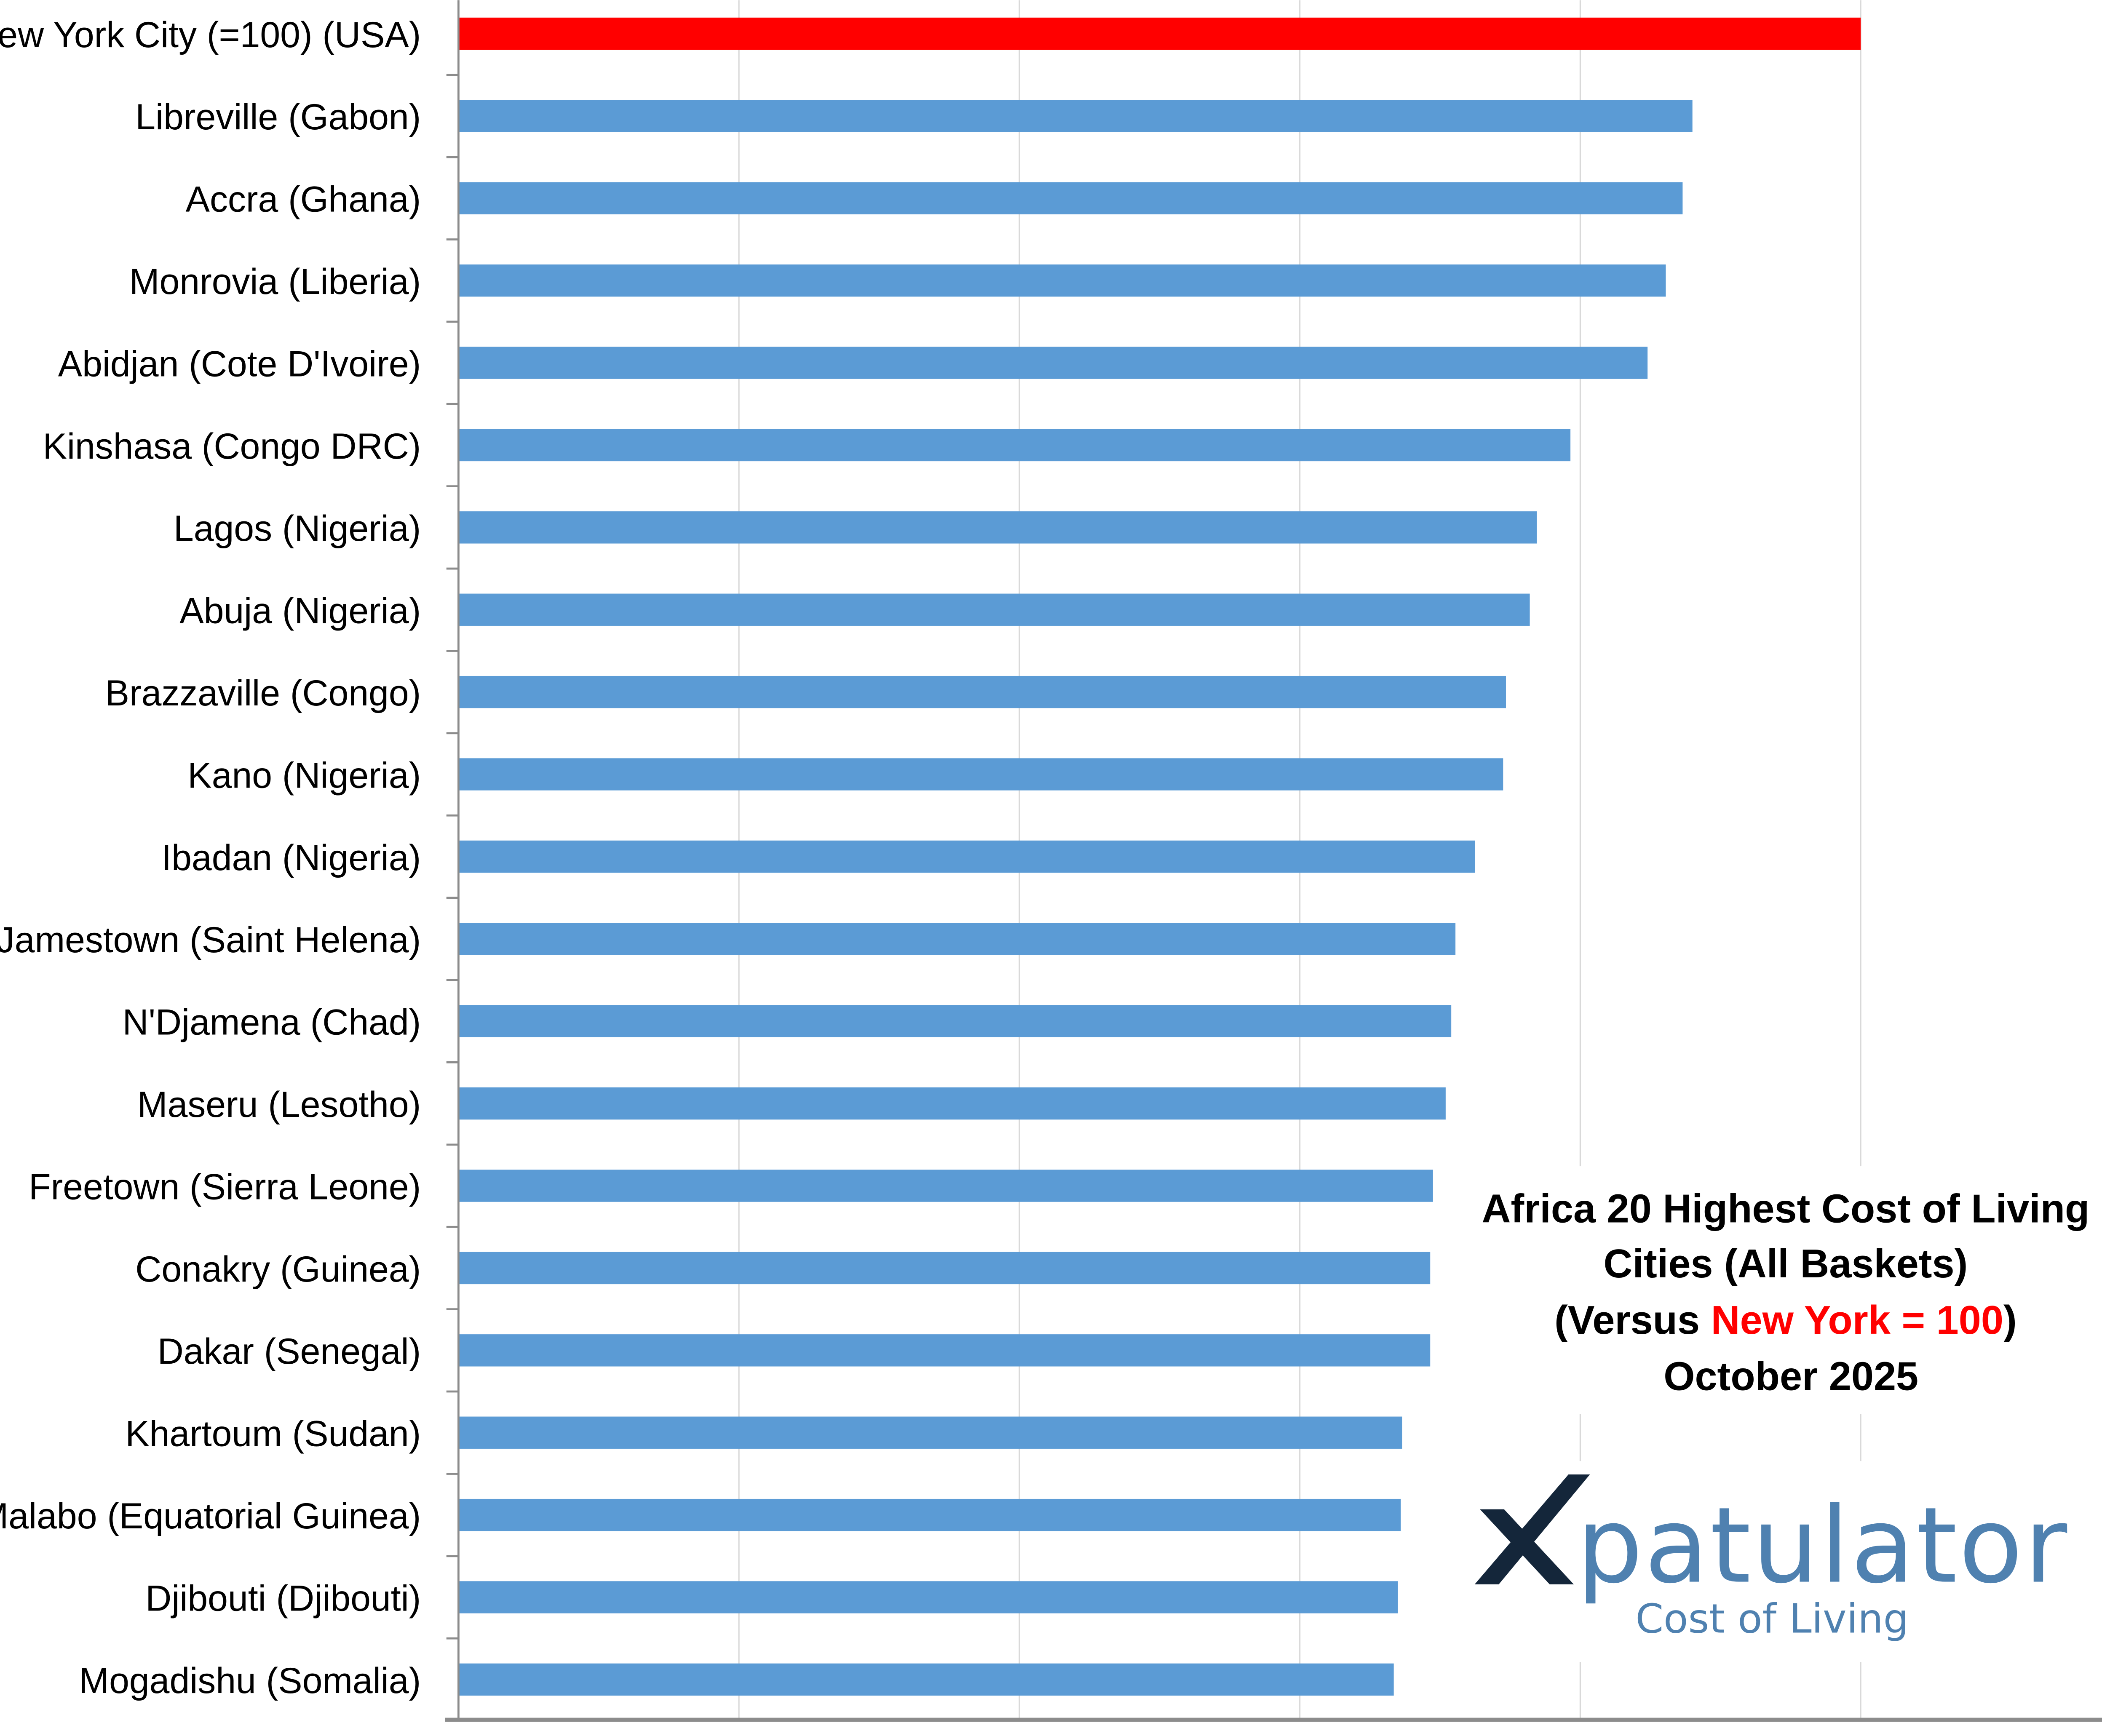  What do you see at coordinates (279, 1104) in the screenshot?
I see `category-label: Maseru (Lesotho)` at bounding box center [279, 1104].